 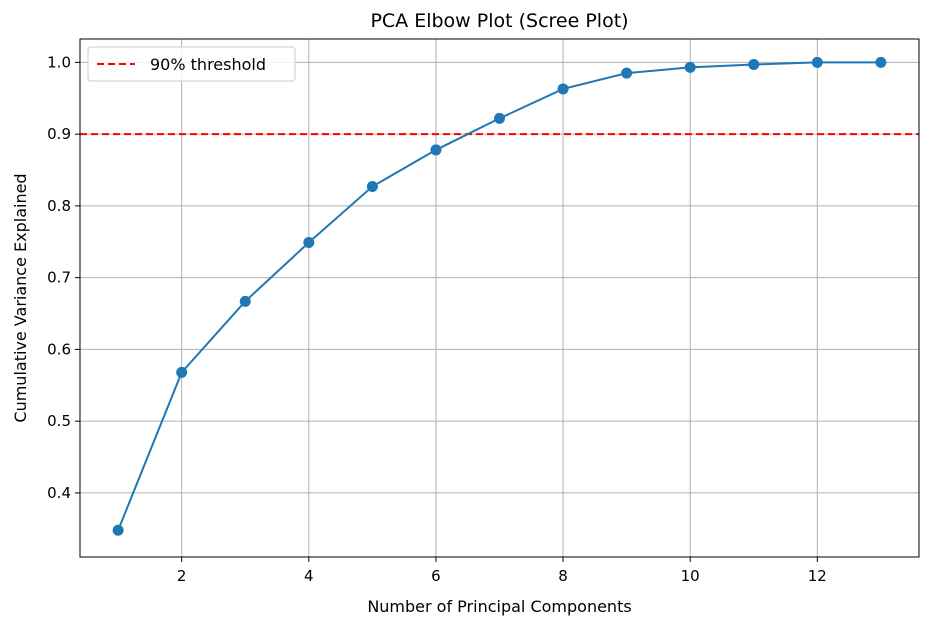 What do you see at coordinates (59, 134) in the screenshot?
I see `y-tick-label: 0.9` at bounding box center [59, 134].